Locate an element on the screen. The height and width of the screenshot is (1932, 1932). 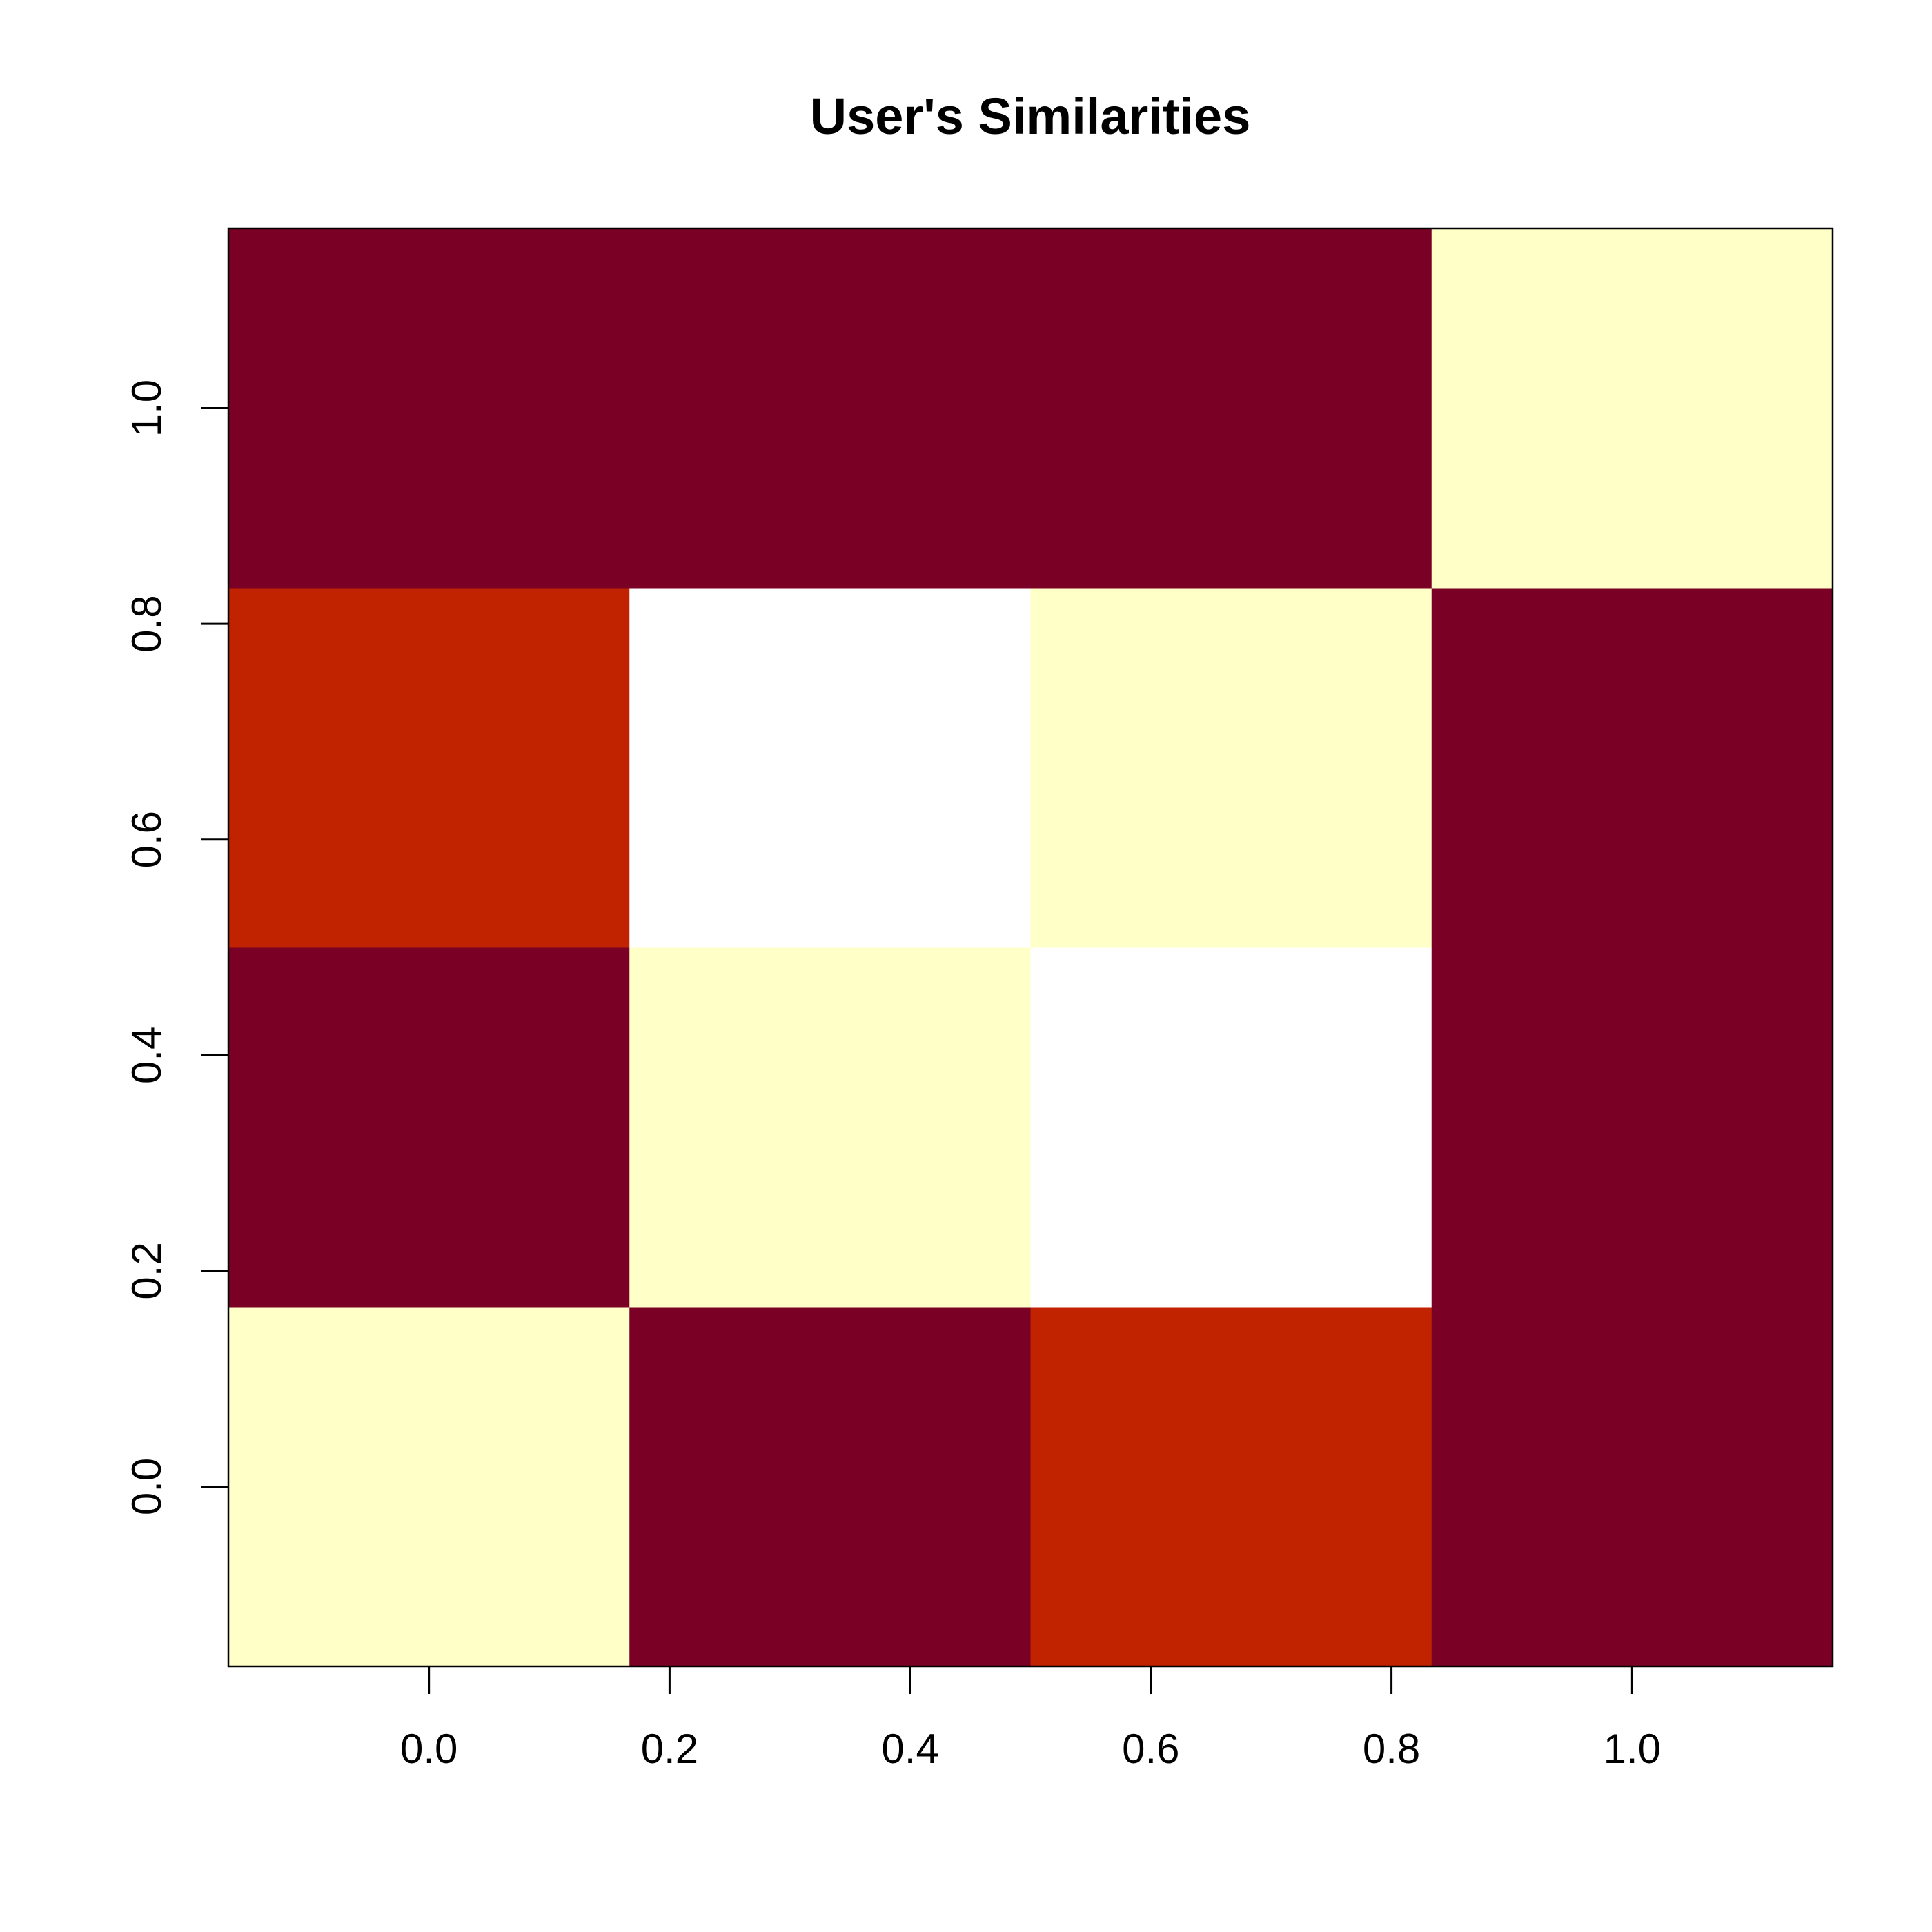
heatmap-cell-r0-c2 is located at coordinates (1231, 1487).